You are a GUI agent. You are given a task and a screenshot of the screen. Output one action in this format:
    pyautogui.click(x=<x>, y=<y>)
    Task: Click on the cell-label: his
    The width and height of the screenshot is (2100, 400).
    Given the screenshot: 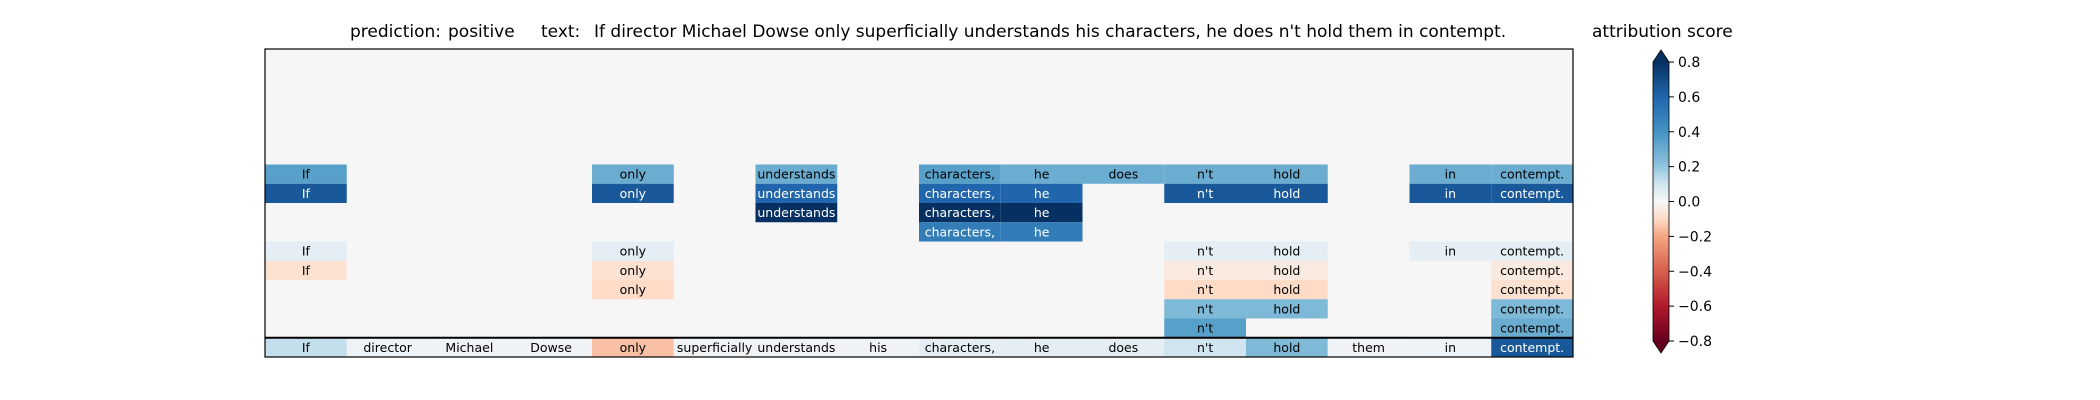 What is the action you would take?
    pyautogui.click(x=878, y=347)
    